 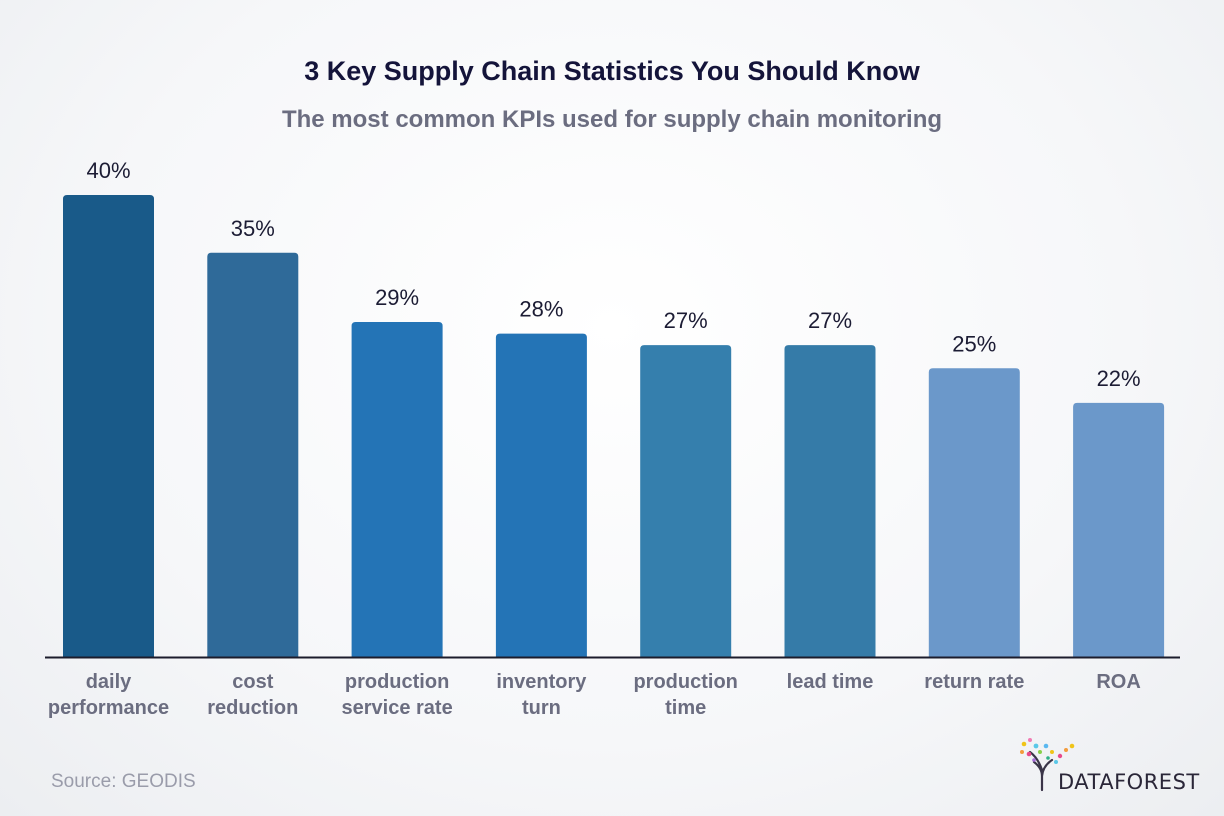 What do you see at coordinates (396, 708) in the screenshot?
I see `category-label-line: service rate` at bounding box center [396, 708].